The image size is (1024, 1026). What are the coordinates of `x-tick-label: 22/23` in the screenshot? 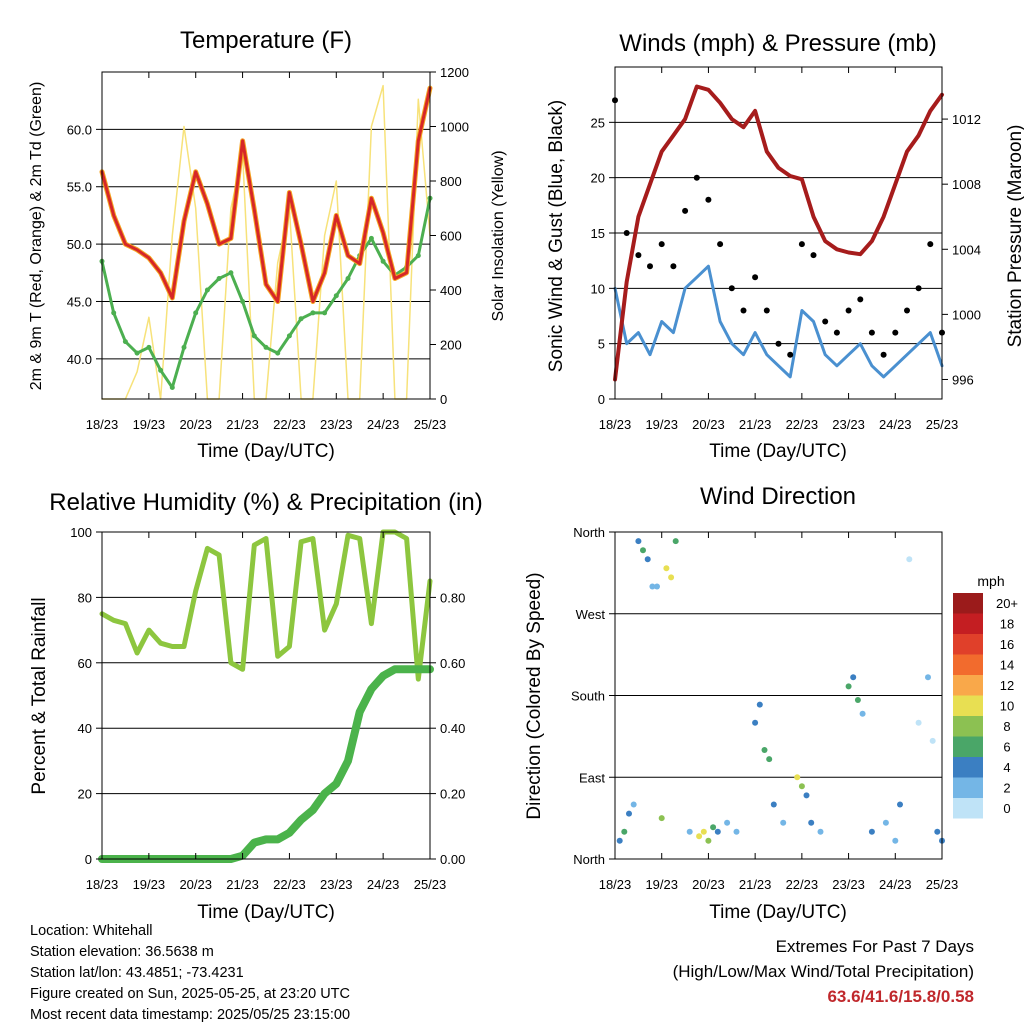 It's located at (802, 884).